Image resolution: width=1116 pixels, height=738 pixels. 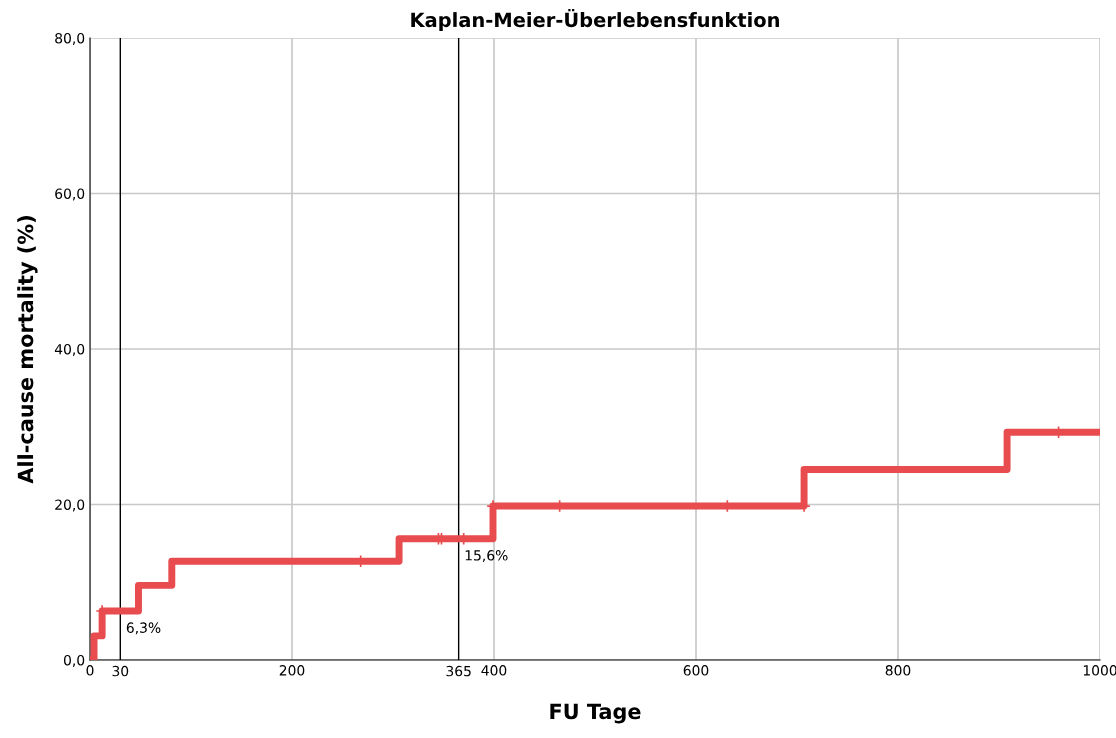 What do you see at coordinates (494, 670) in the screenshot?
I see `x-tick-label: 400` at bounding box center [494, 670].